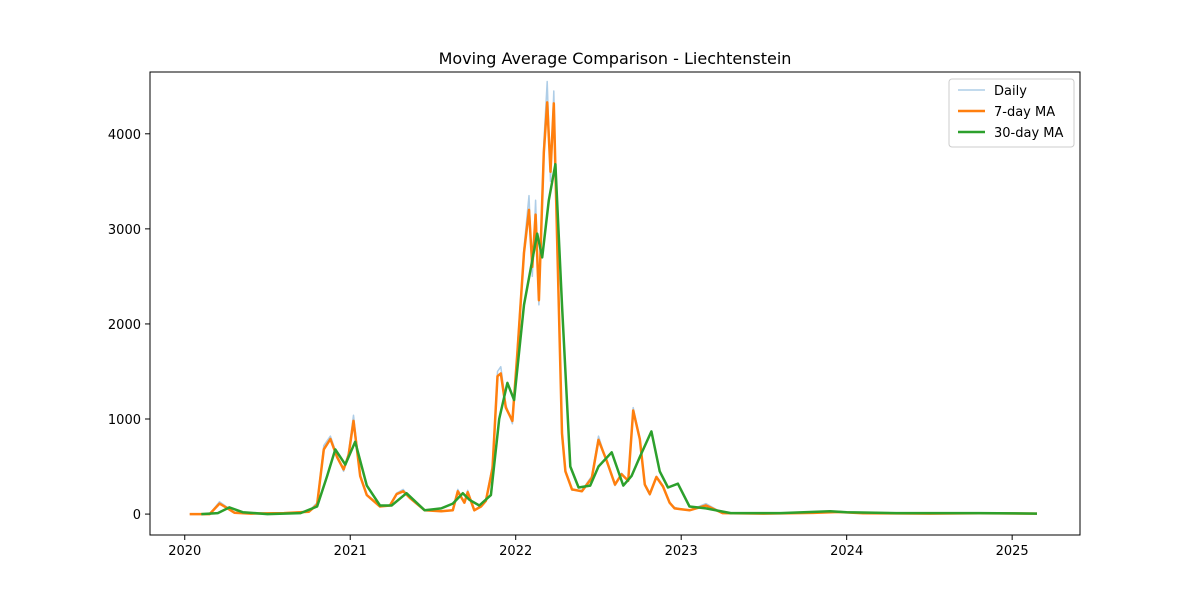 The image size is (1200, 600). I want to click on y-tick-label: 2000, so click(124, 325).